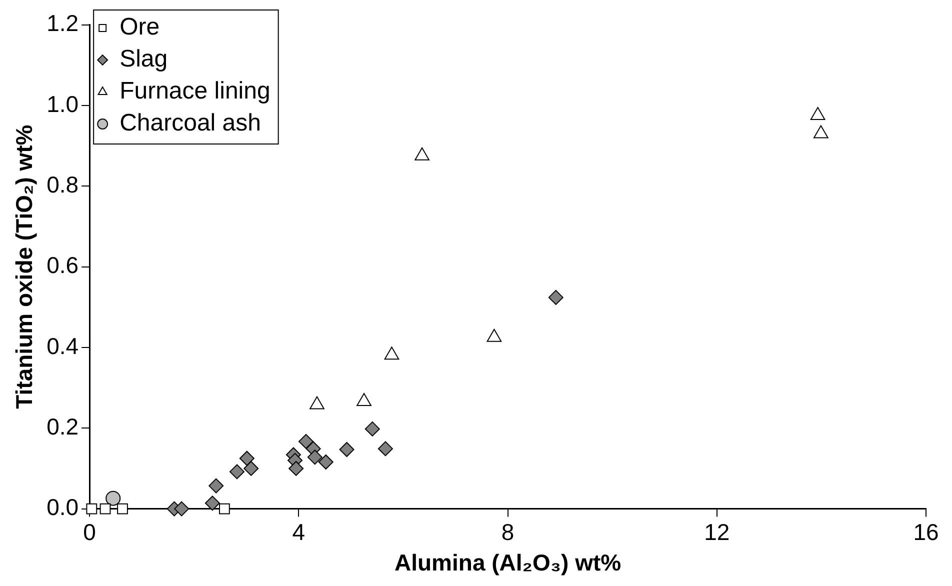 The width and height of the screenshot is (952, 586). I want to click on x-tick-label: 8, so click(507, 531).